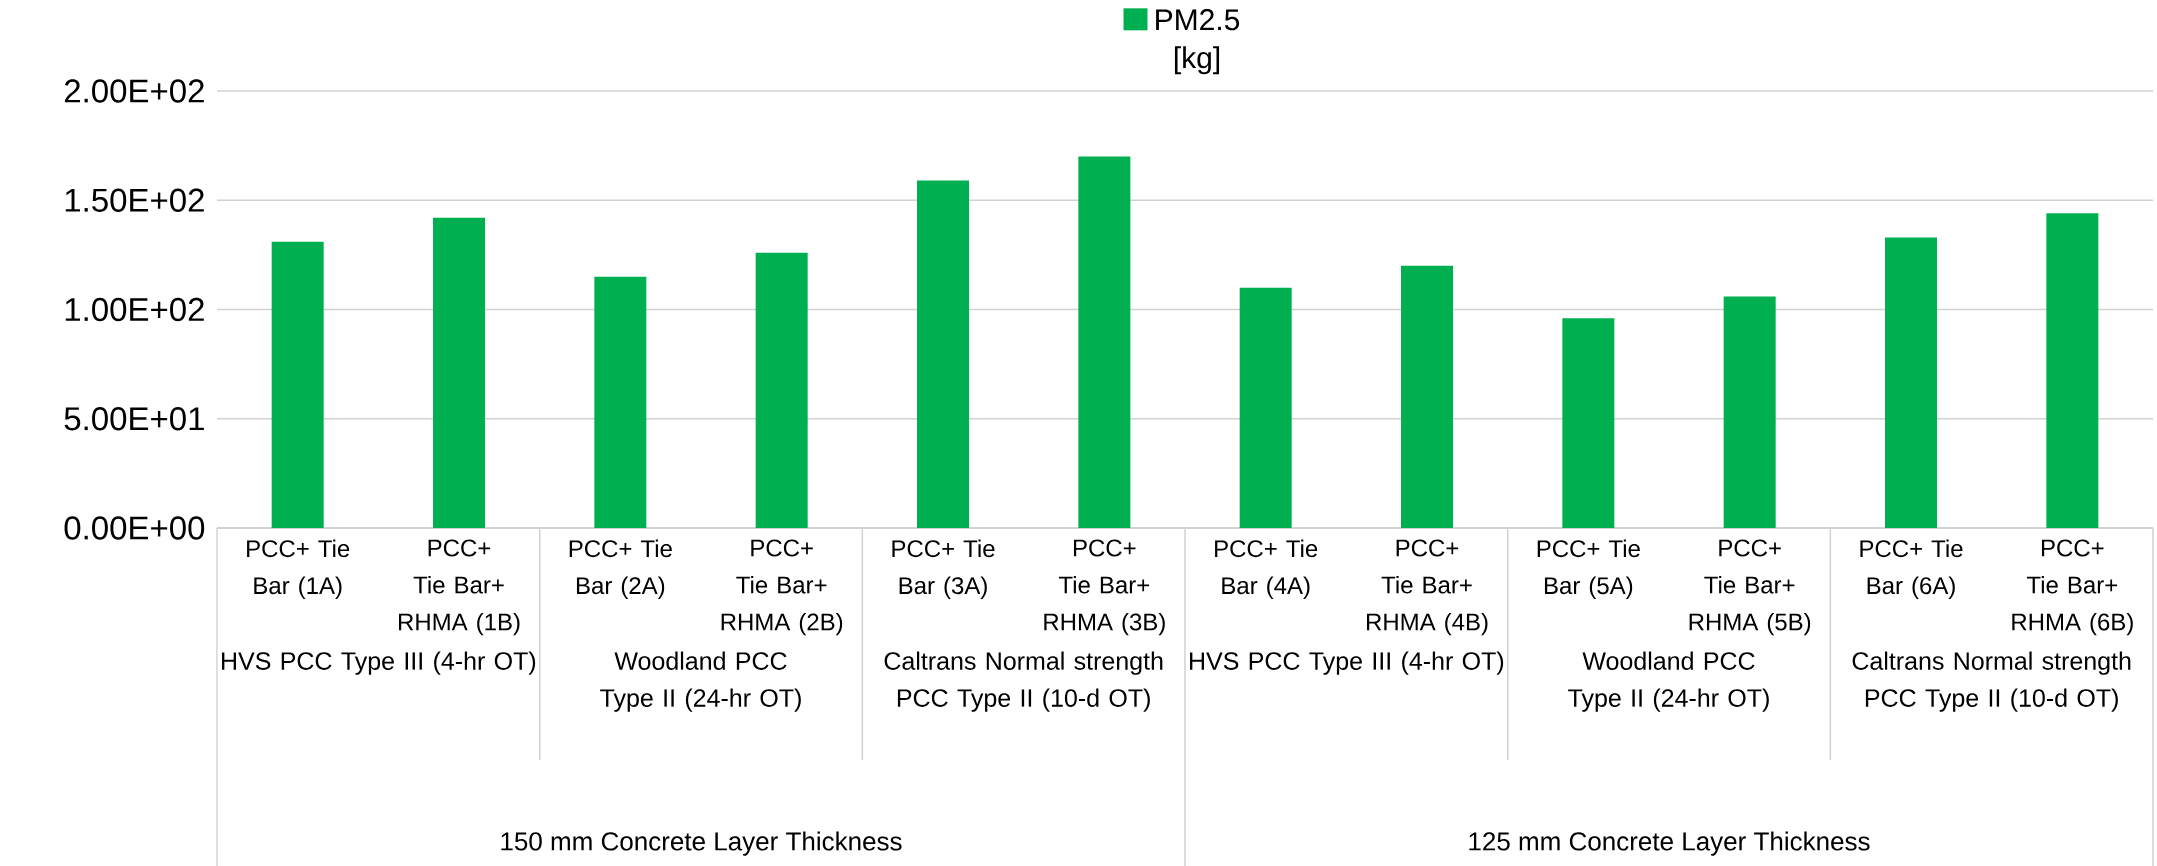 The height and width of the screenshot is (866, 2157). What do you see at coordinates (1669, 843) in the screenshot?
I see `text: 125 mm Concrete Layer Thickness` at bounding box center [1669, 843].